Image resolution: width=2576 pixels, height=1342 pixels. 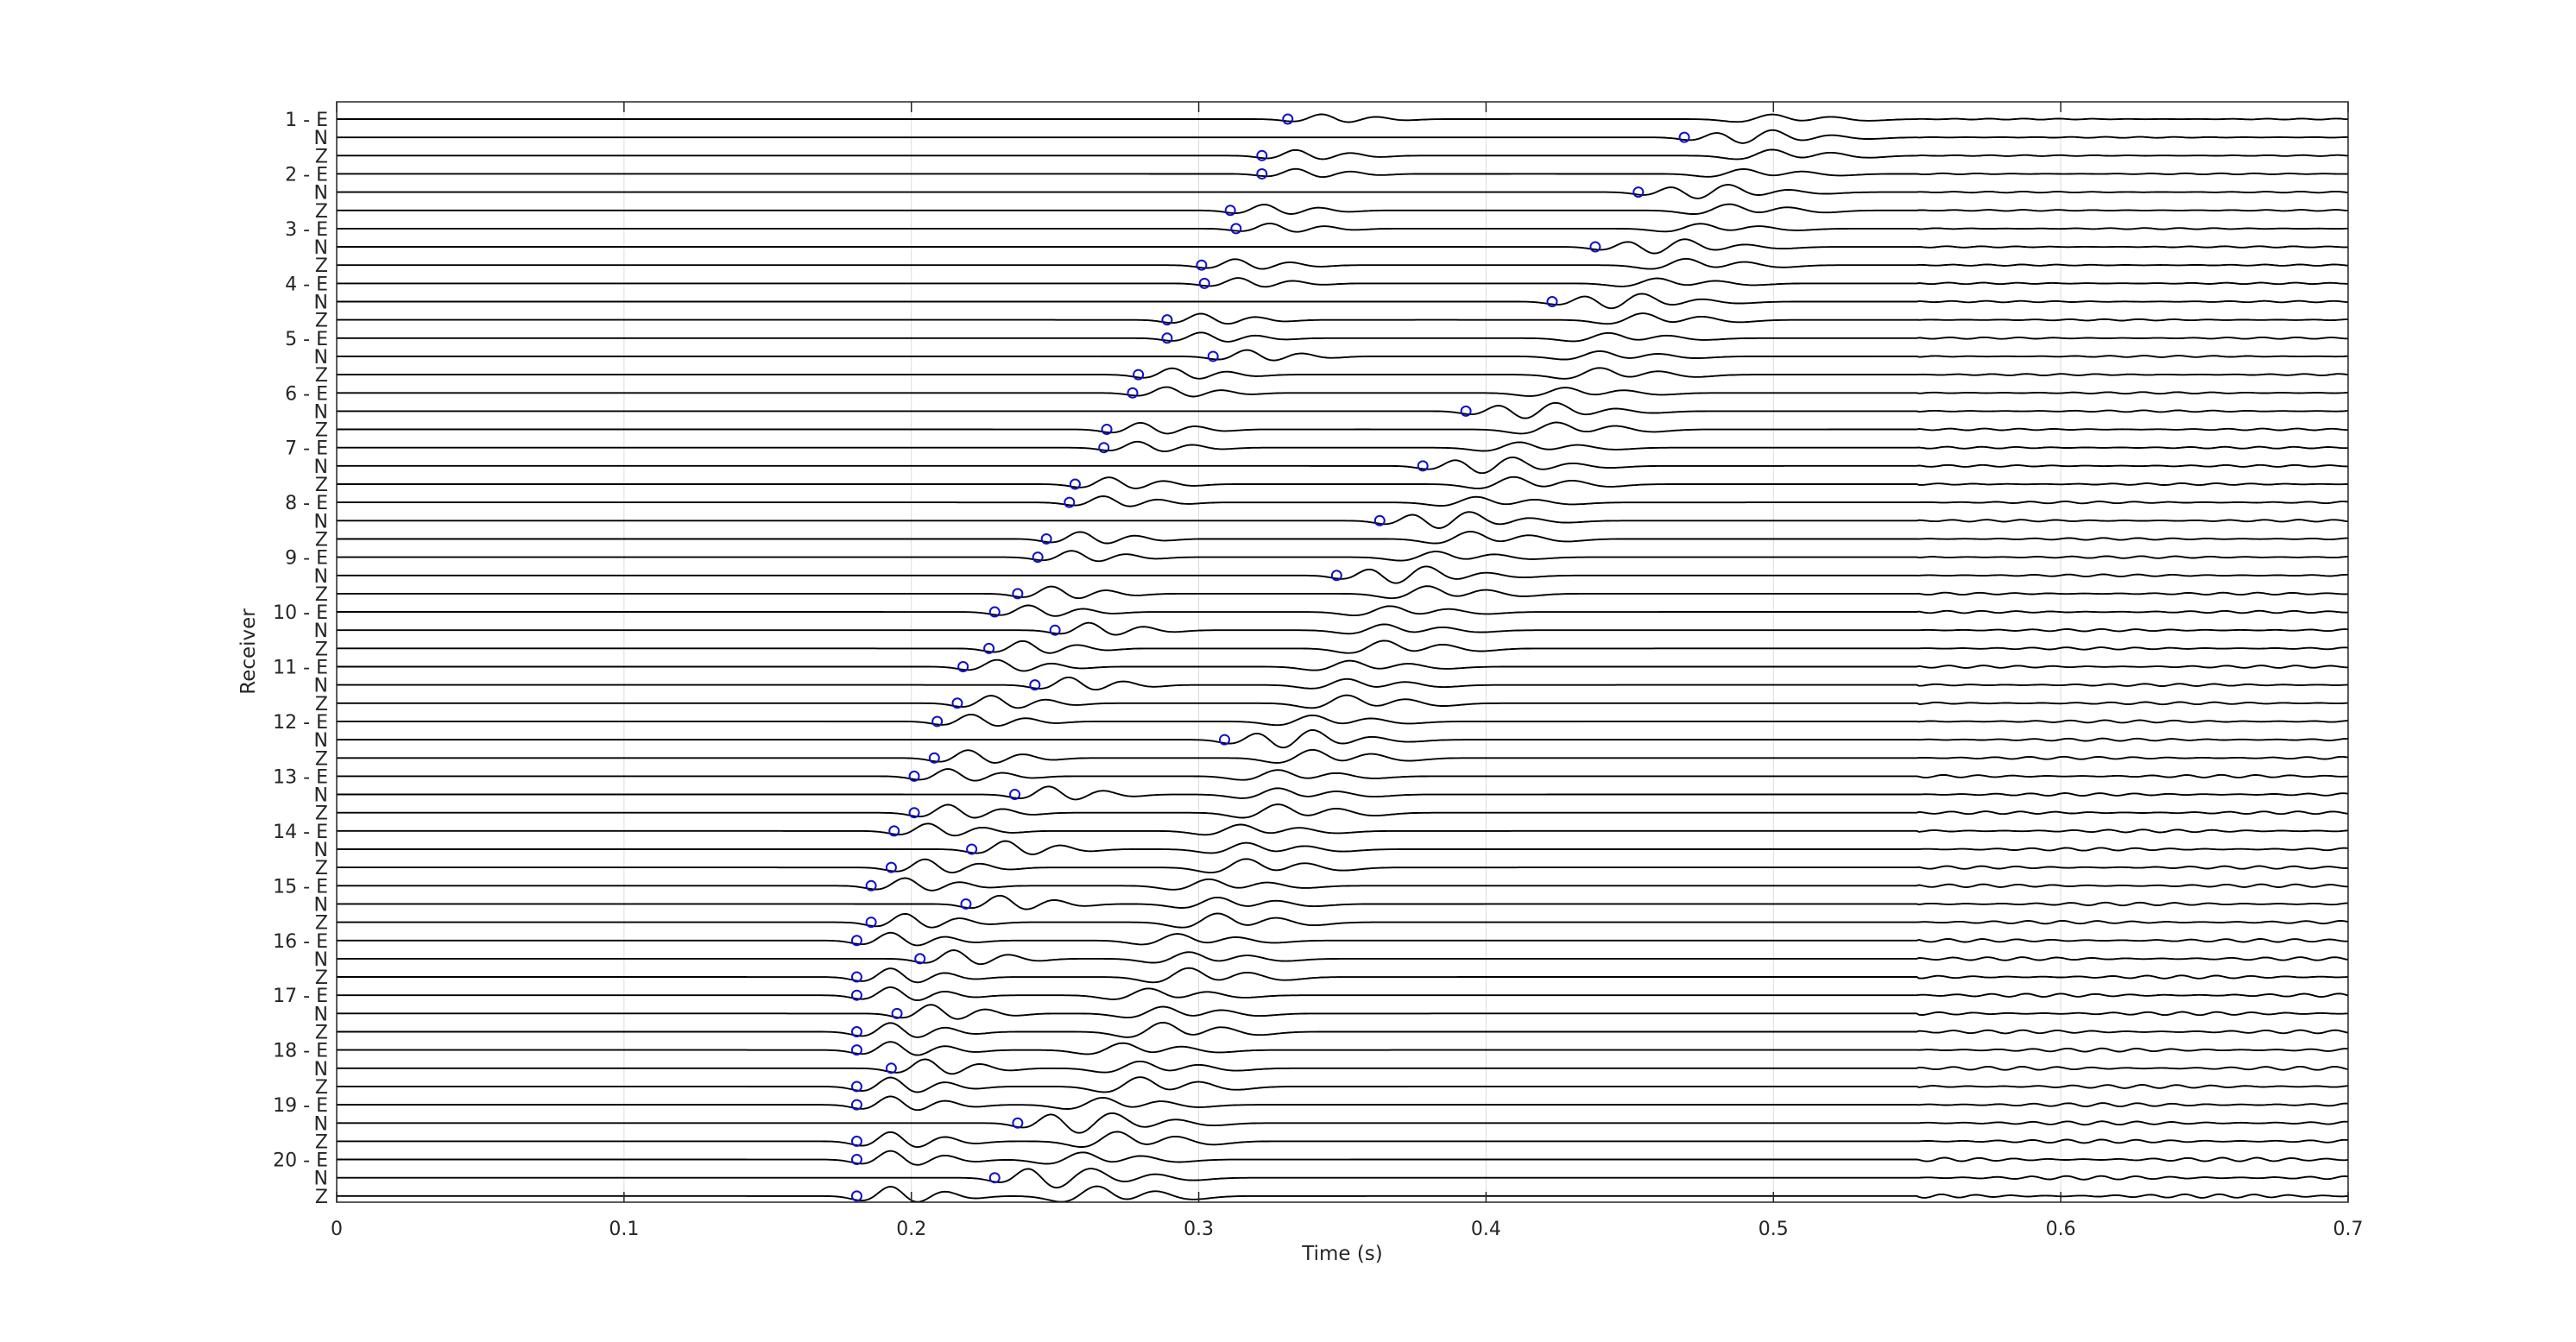 I want to click on pick-marker-13-e, so click(x=914, y=776).